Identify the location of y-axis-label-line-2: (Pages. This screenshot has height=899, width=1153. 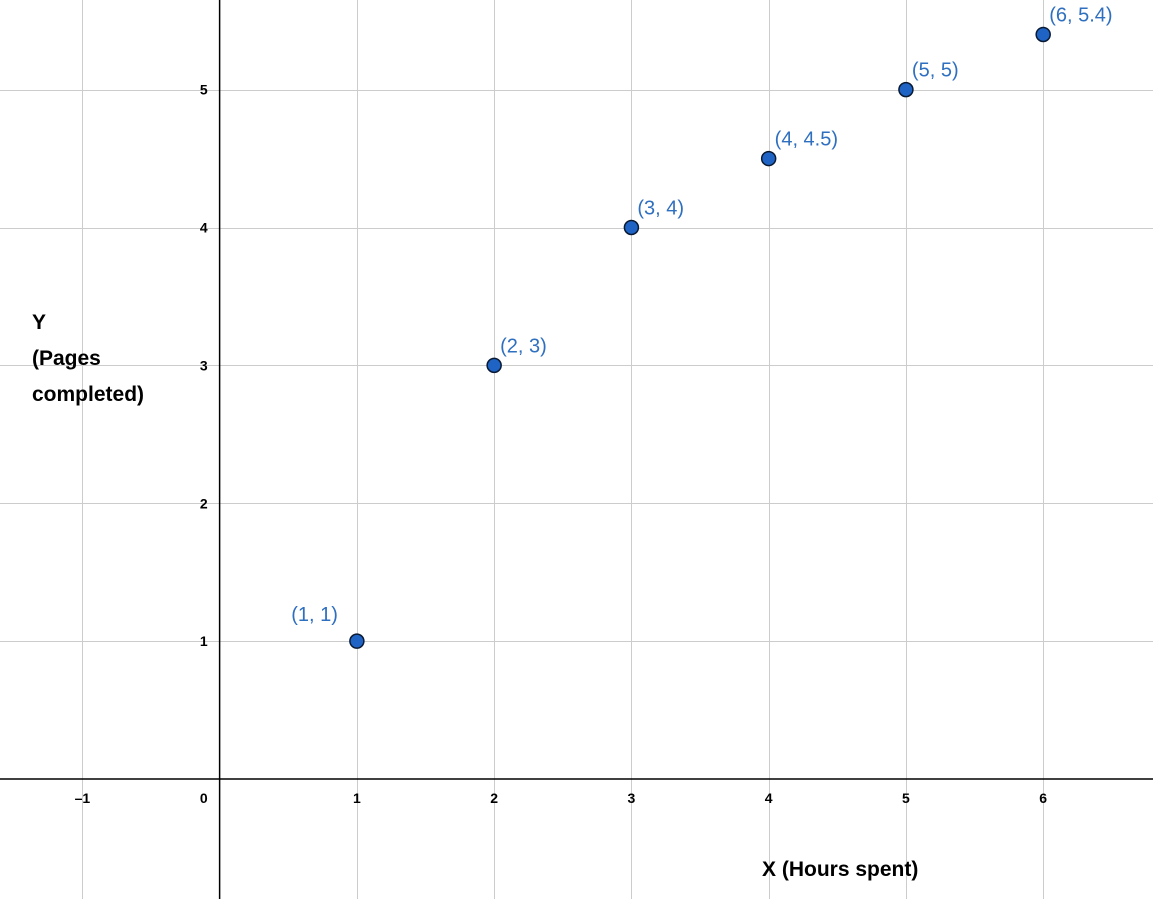
(66, 358).